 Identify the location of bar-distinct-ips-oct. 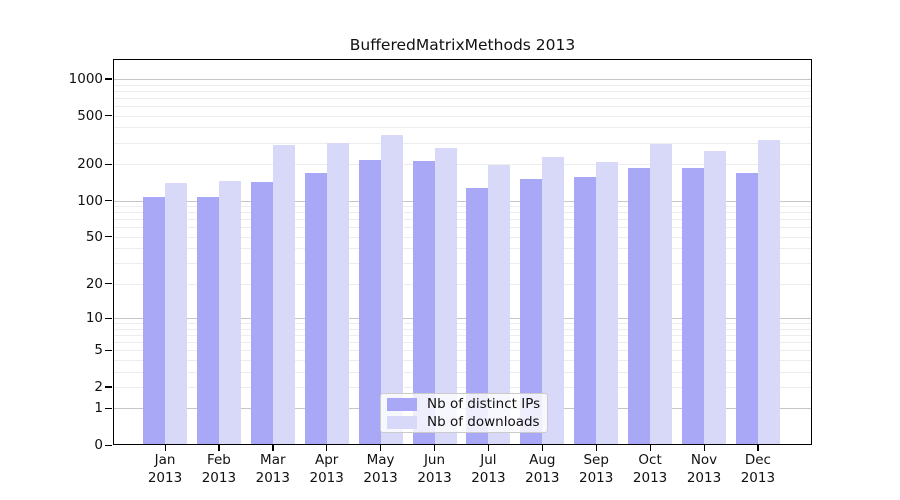
(639, 306).